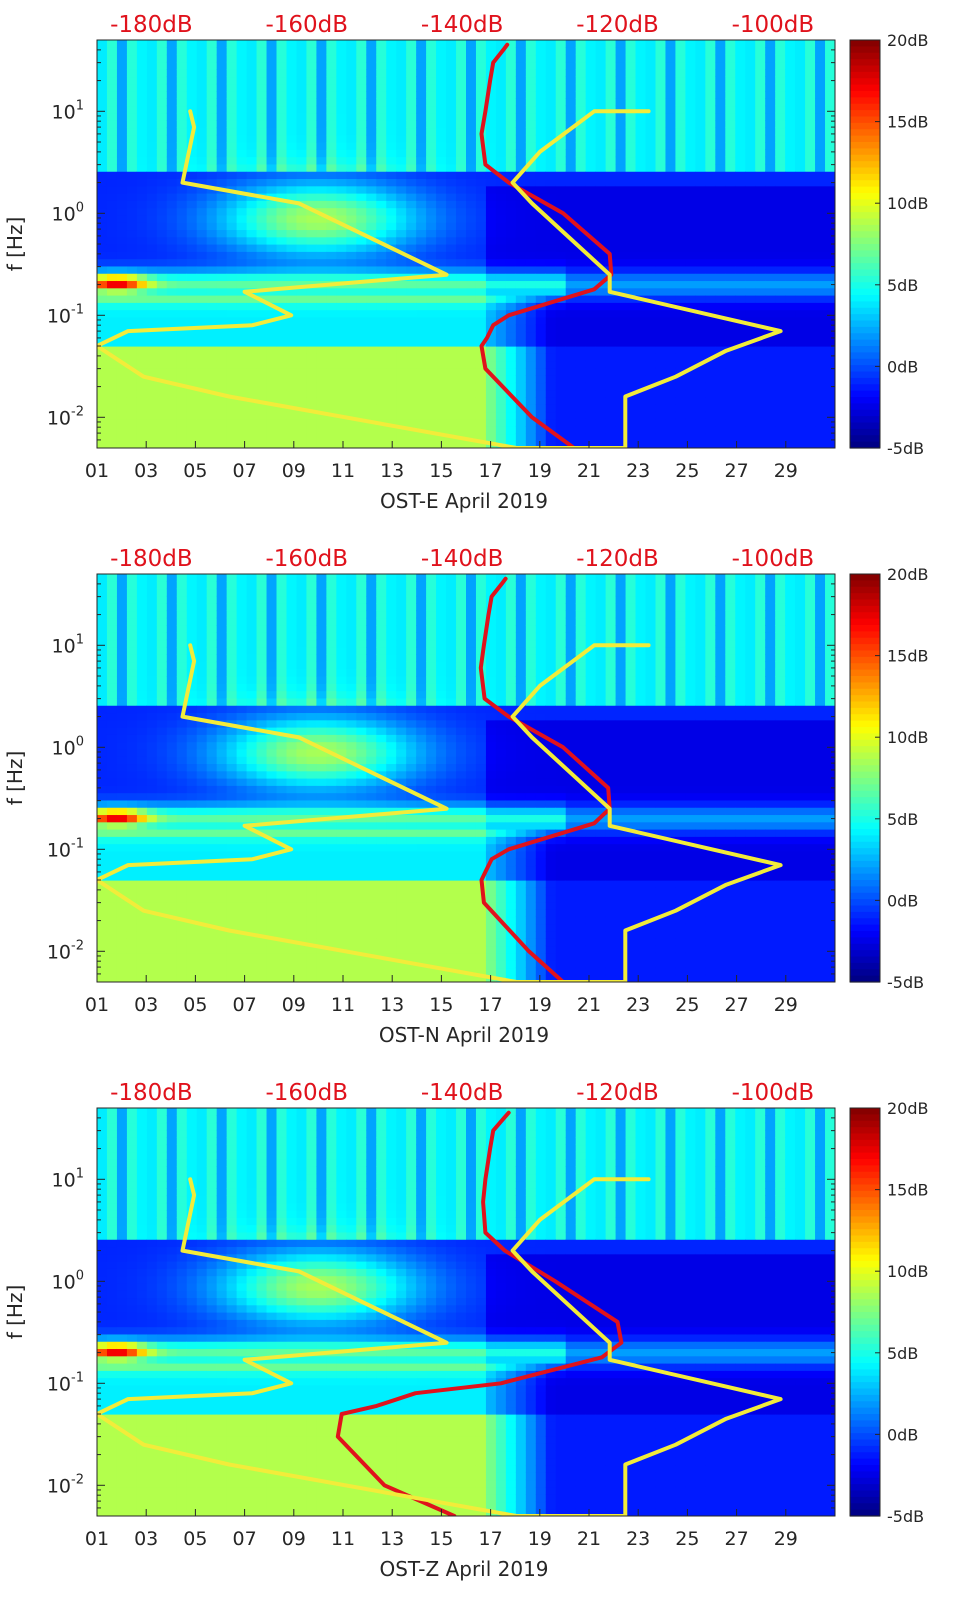  I want to click on x-tick-label: 15, so click(441, 471).